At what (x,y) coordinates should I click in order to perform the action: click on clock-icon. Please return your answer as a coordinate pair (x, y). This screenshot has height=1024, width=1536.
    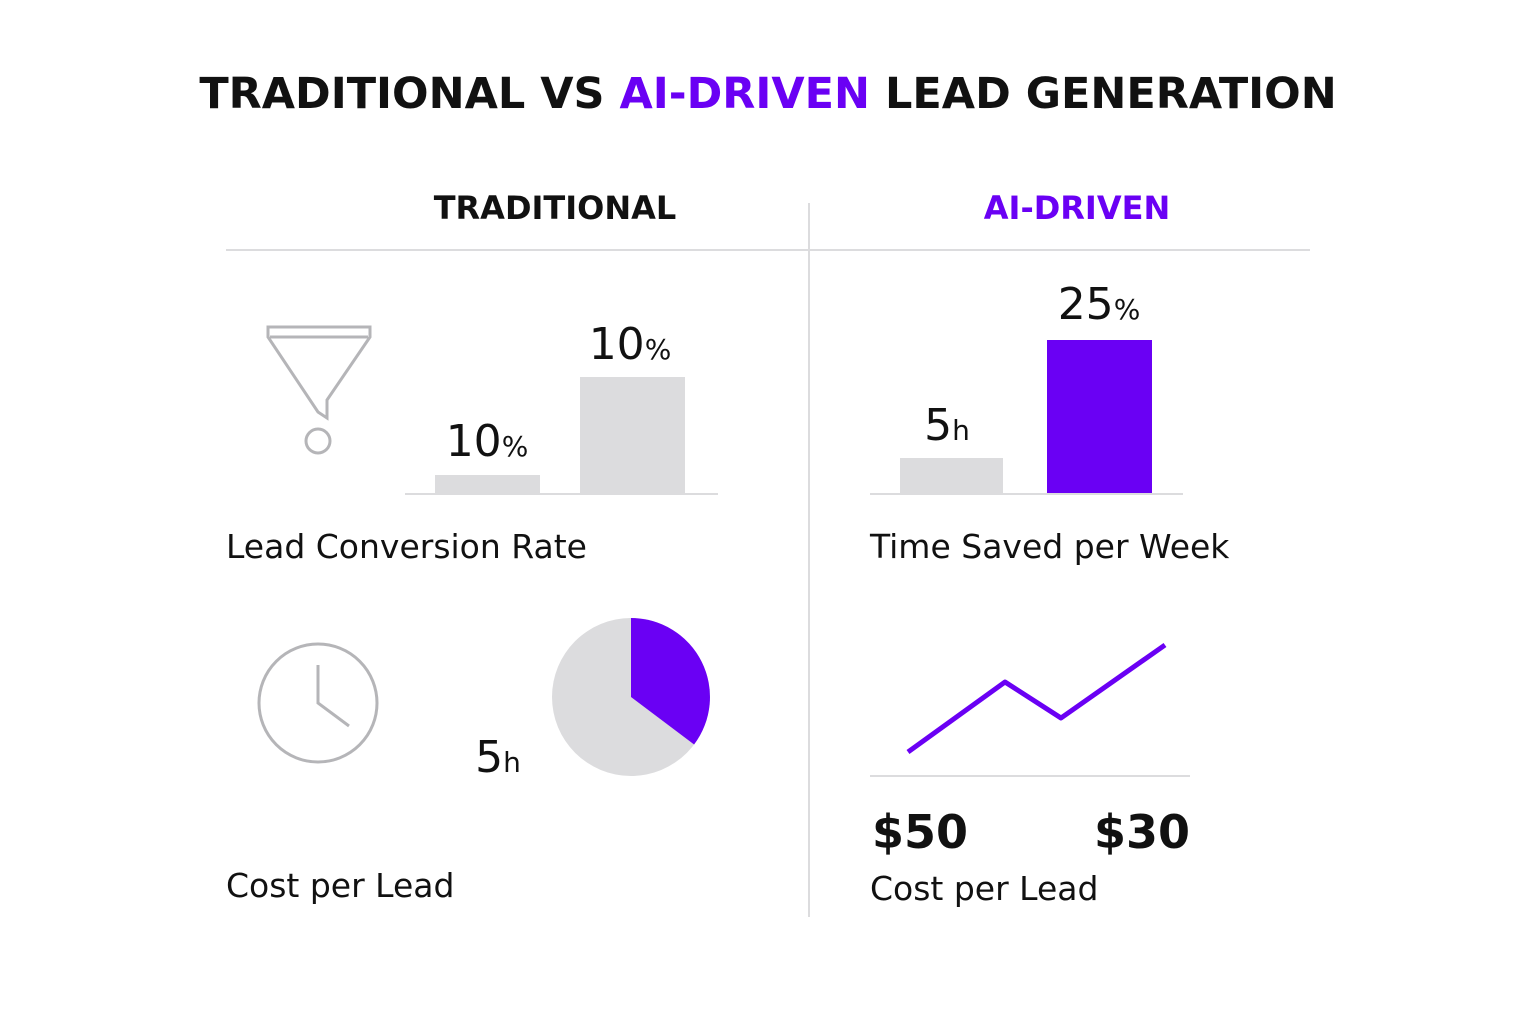
    Looking at the image, I should click on (318, 703).